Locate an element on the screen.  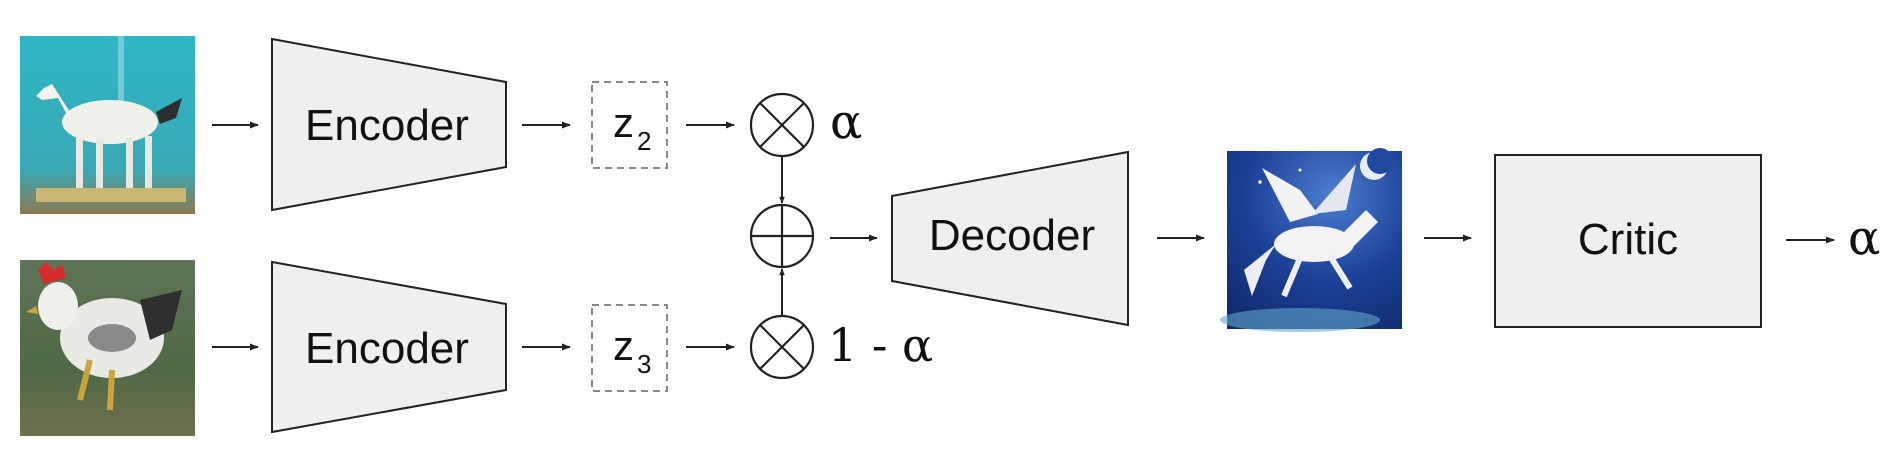
encoder-top: Encoder is located at coordinates (389, 124).